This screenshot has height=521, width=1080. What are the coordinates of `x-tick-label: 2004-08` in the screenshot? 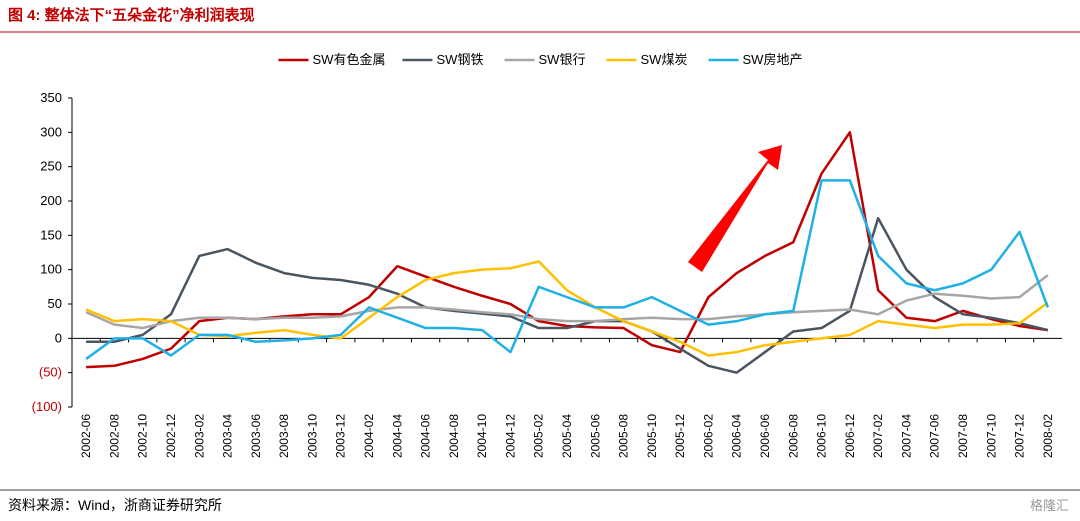 It's located at (454, 436).